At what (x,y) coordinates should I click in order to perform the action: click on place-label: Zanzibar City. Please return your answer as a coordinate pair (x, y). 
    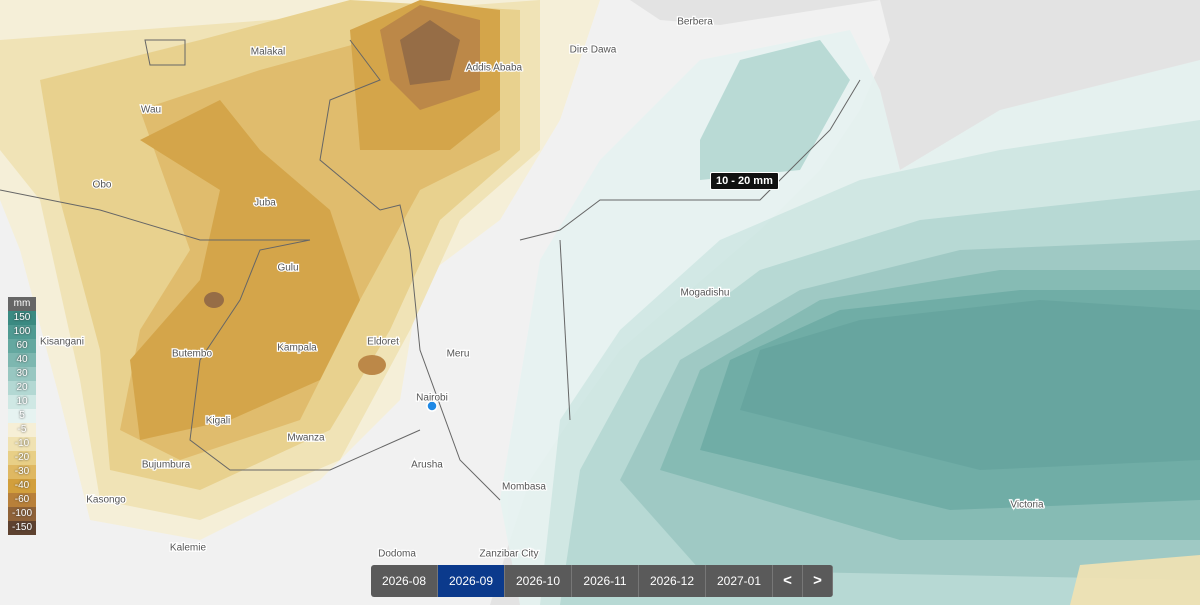
    Looking at the image, I should click on (509, 554).